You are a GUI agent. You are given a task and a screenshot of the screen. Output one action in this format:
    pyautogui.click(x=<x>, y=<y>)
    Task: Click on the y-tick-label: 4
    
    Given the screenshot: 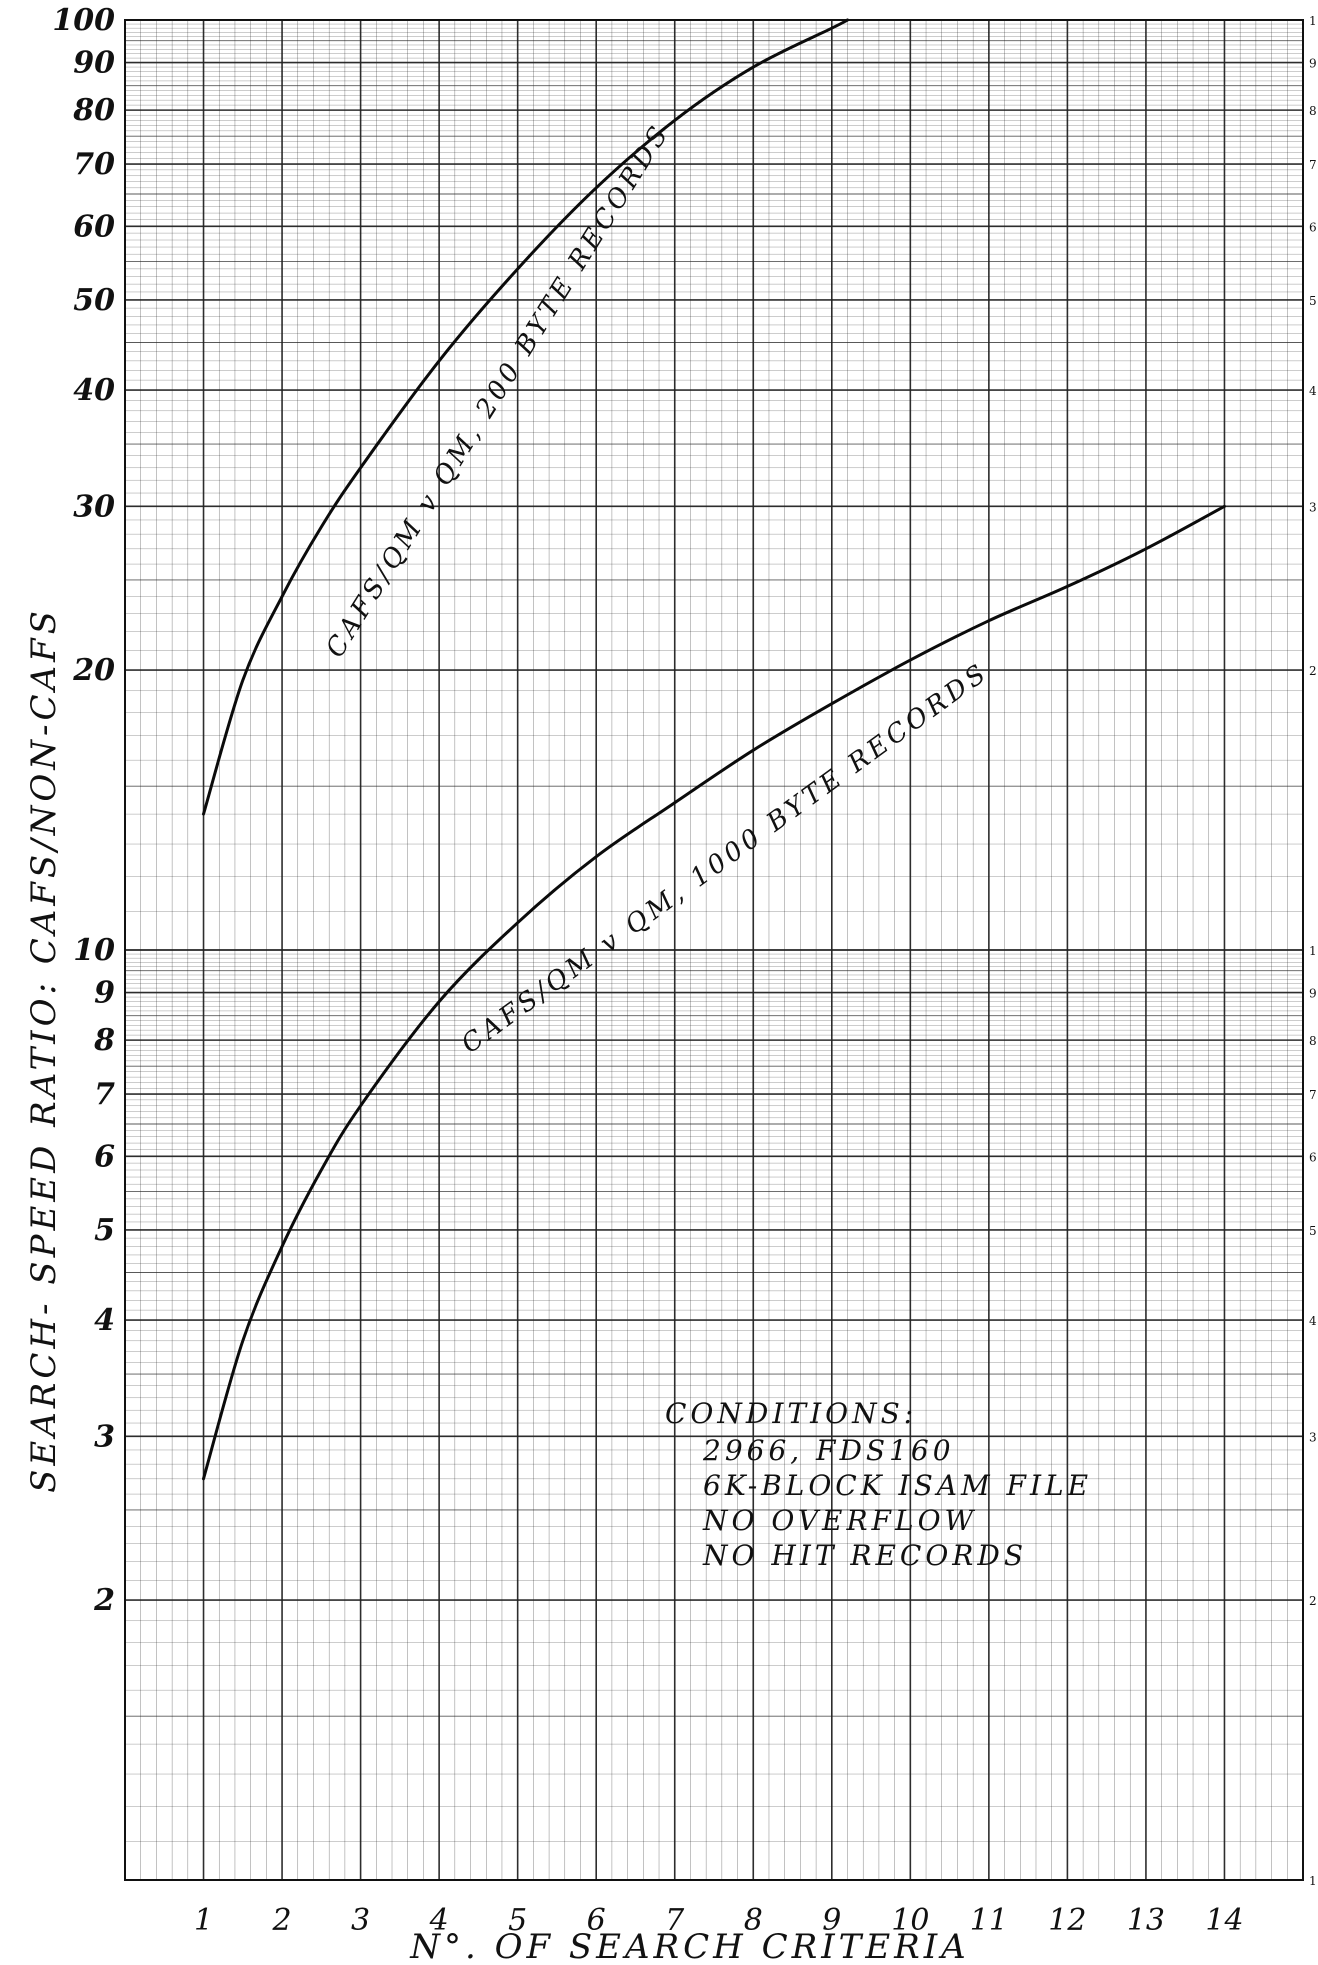 What is the action you would take?
    pyautogui.click(x=104, y=1320)
    